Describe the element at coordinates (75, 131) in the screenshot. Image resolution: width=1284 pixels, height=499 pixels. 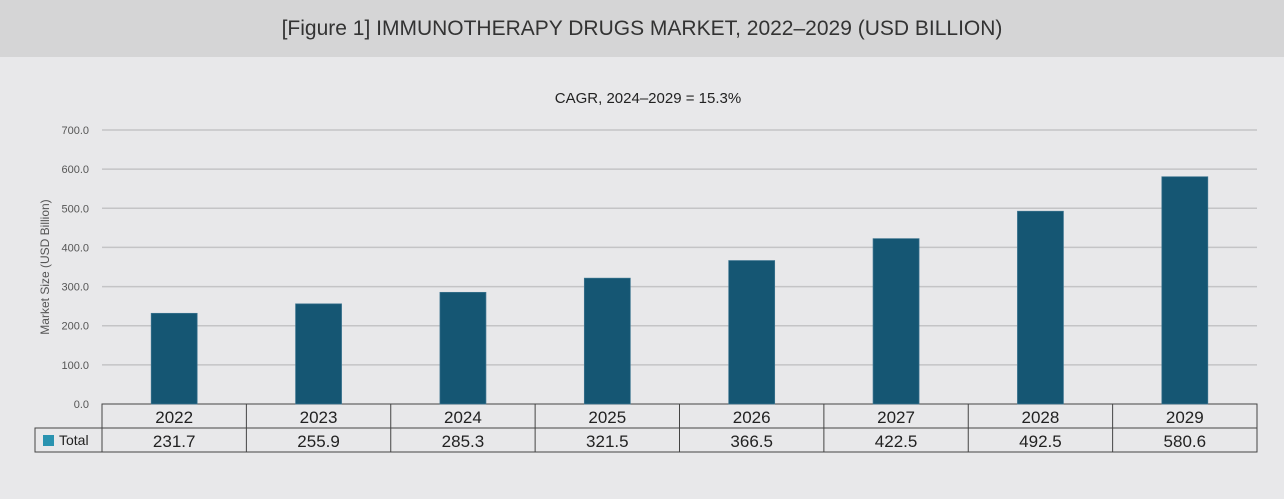
I see `y-tick-label: 700.0` at that location.